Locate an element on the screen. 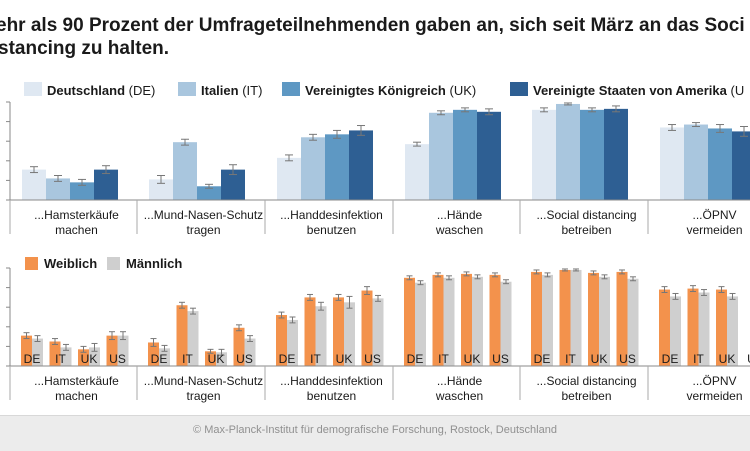 This screenshot has height=451, width=750. category-label-p1-3: ...Hände is located at coordinates (460, 215).